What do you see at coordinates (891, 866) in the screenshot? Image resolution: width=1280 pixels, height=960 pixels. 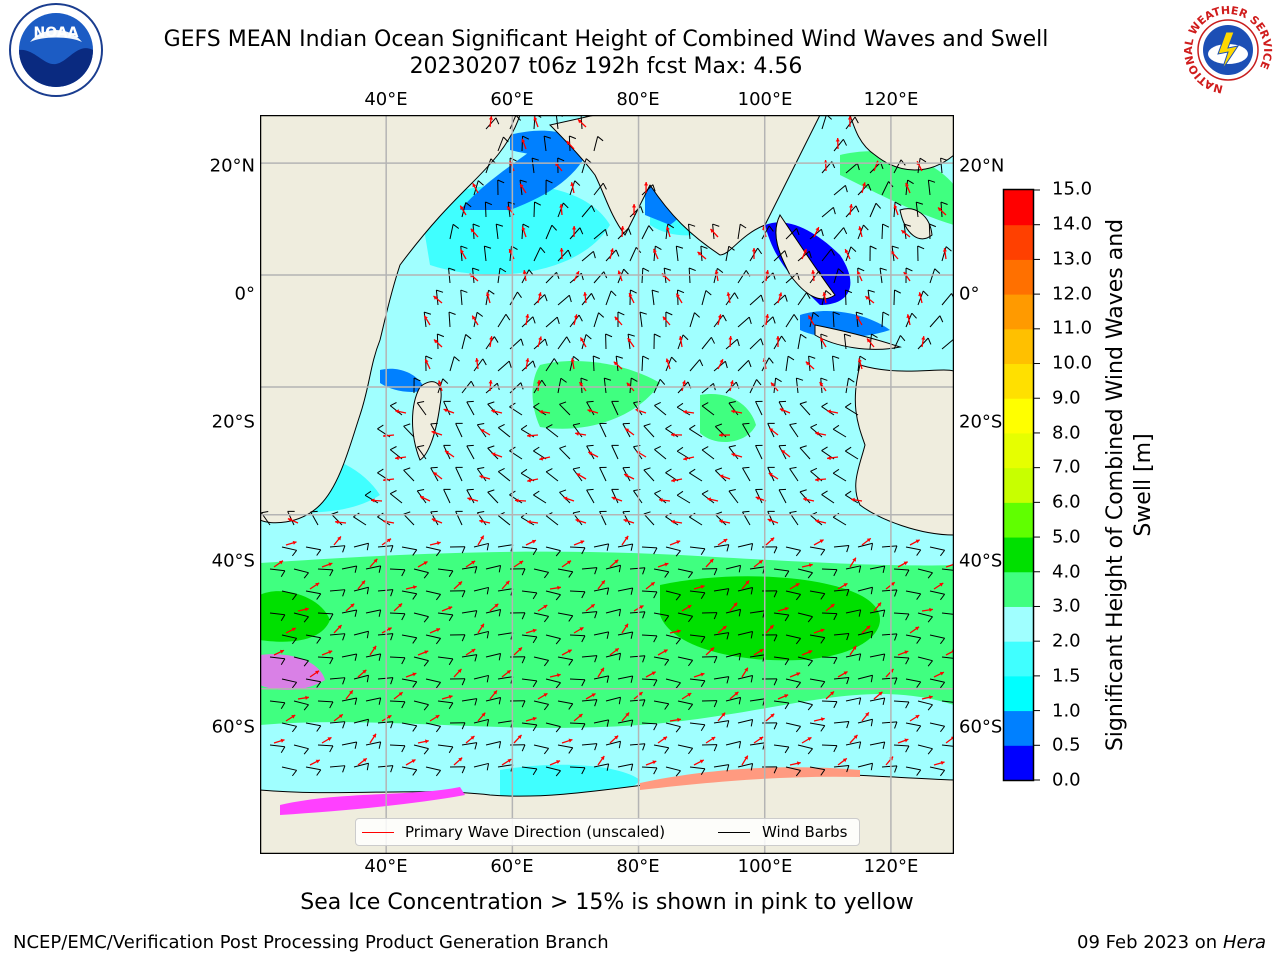 I see `bottom-lon-label-120e: 120°E` at bounding box center [891, 866].